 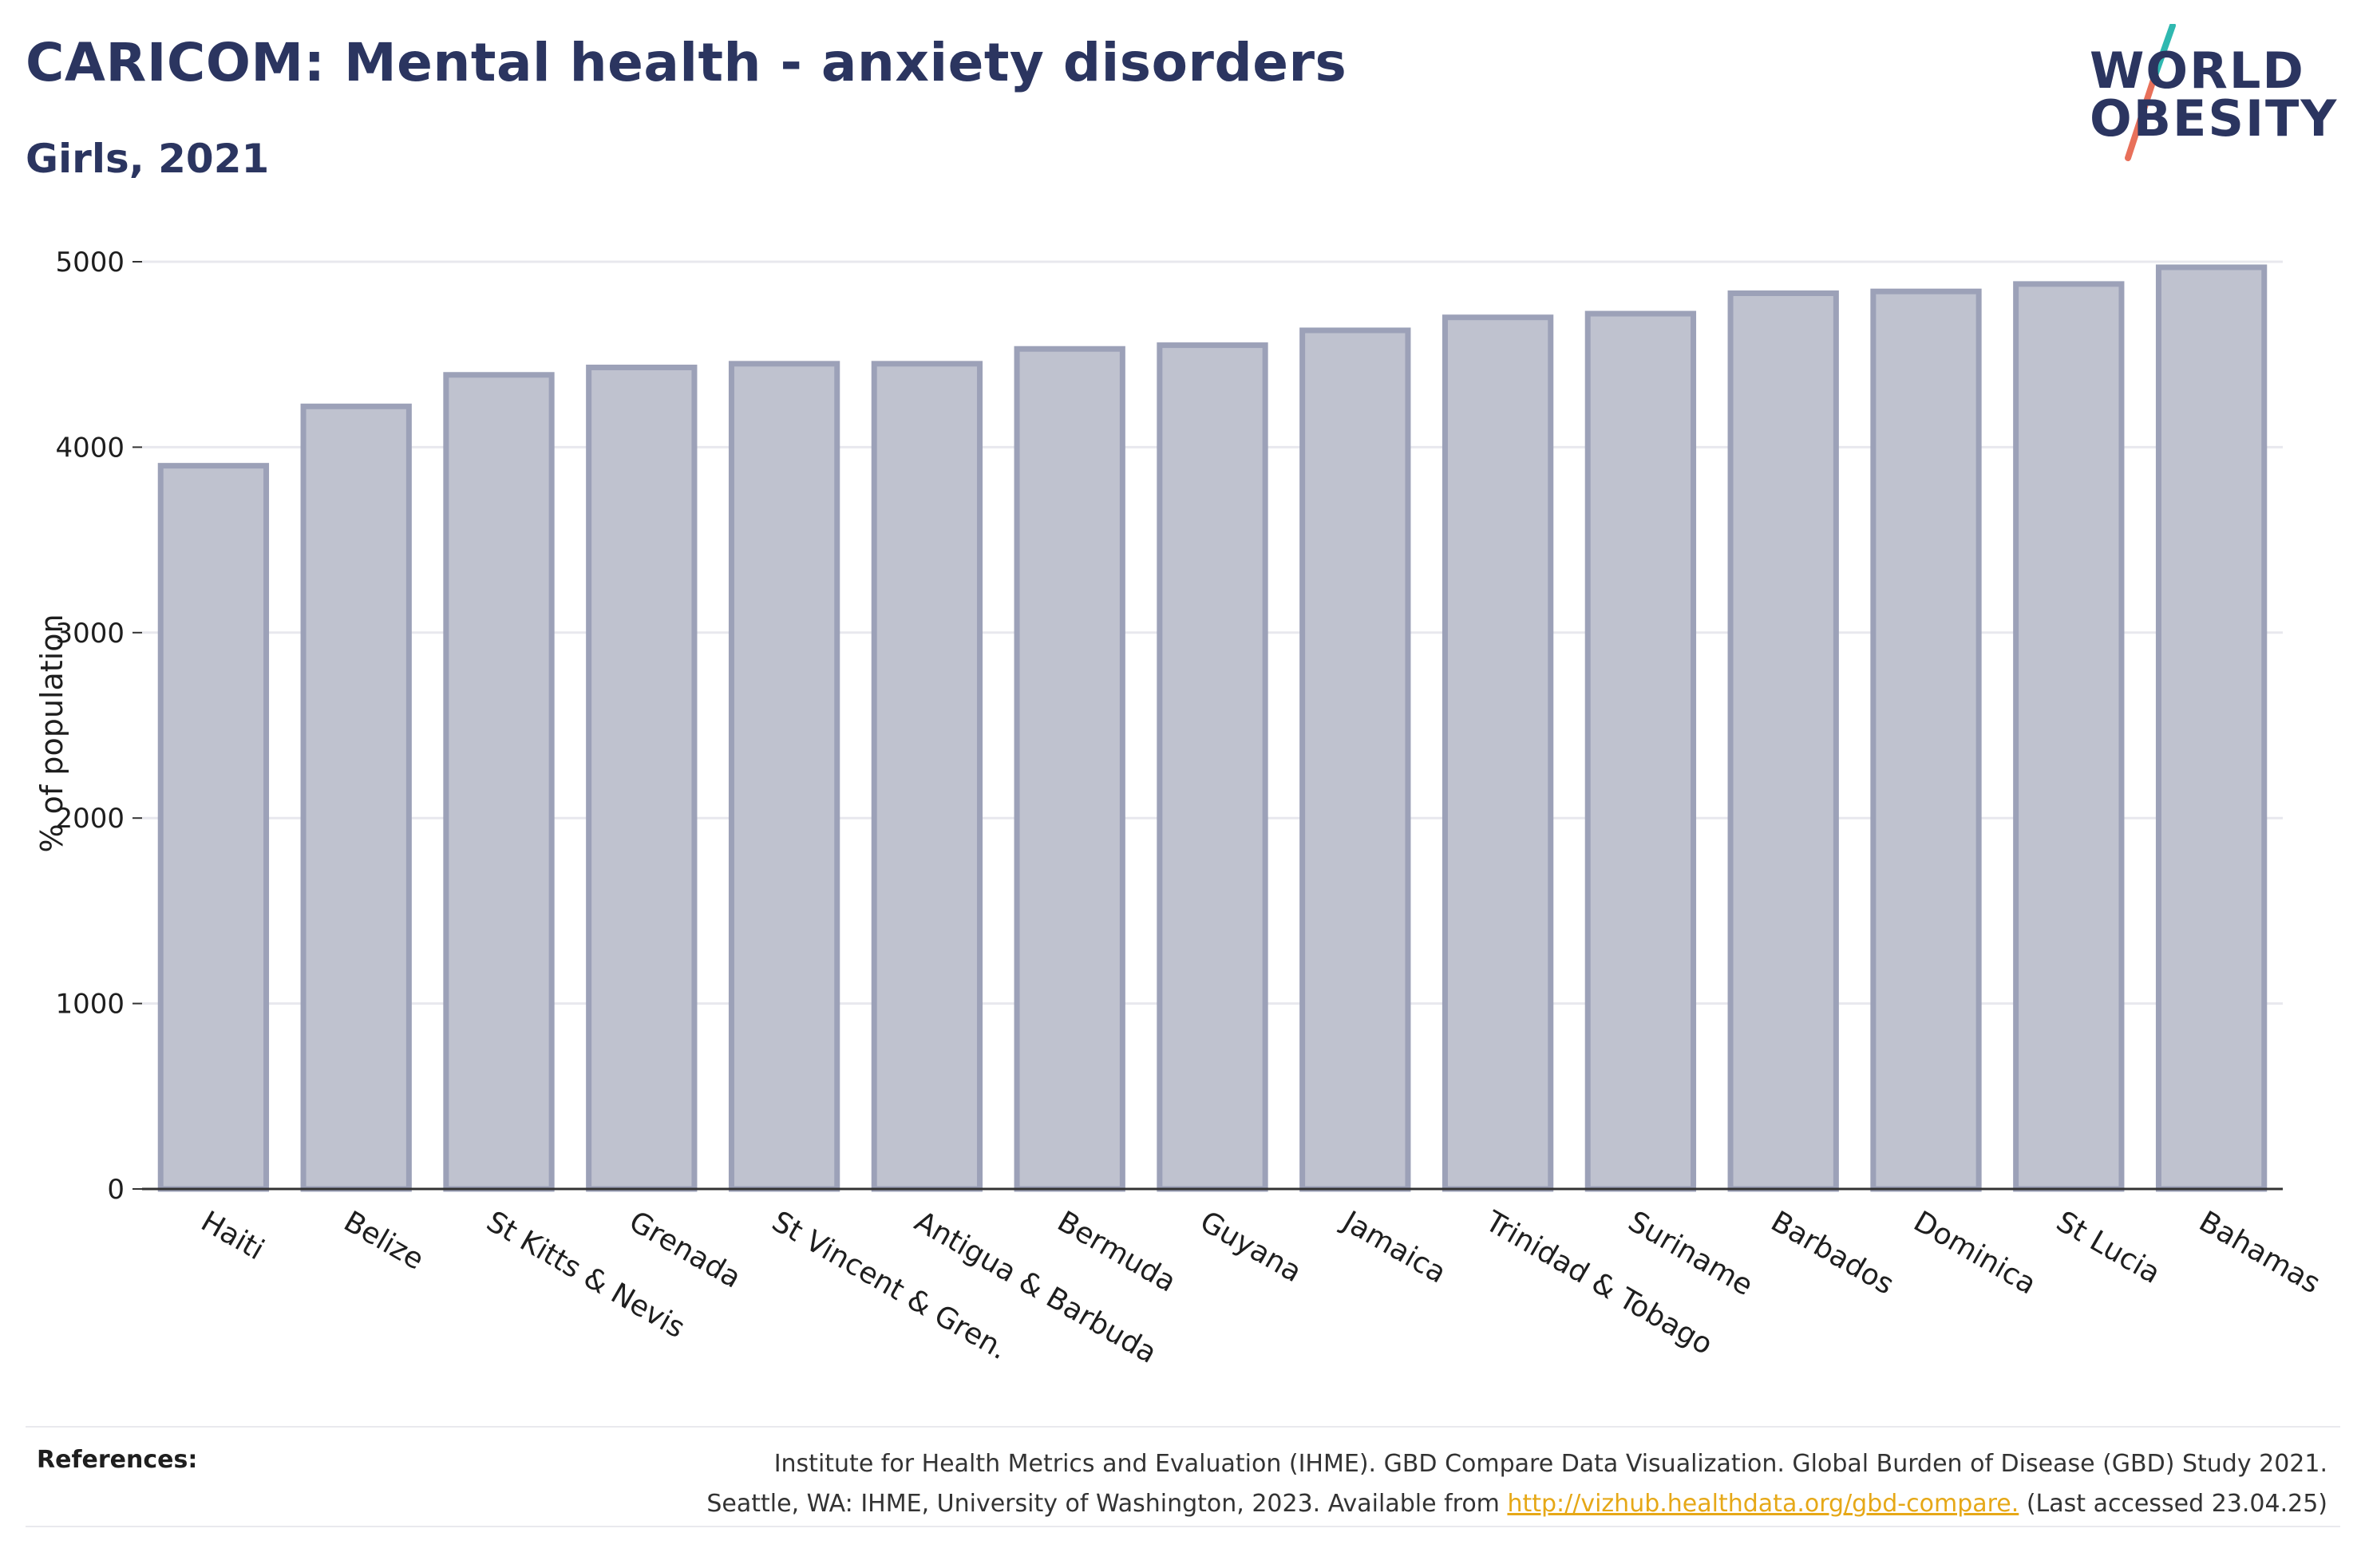 I want to click on x-tick-label: Antigua & Barbuda, so click(x=1035, y=1287).